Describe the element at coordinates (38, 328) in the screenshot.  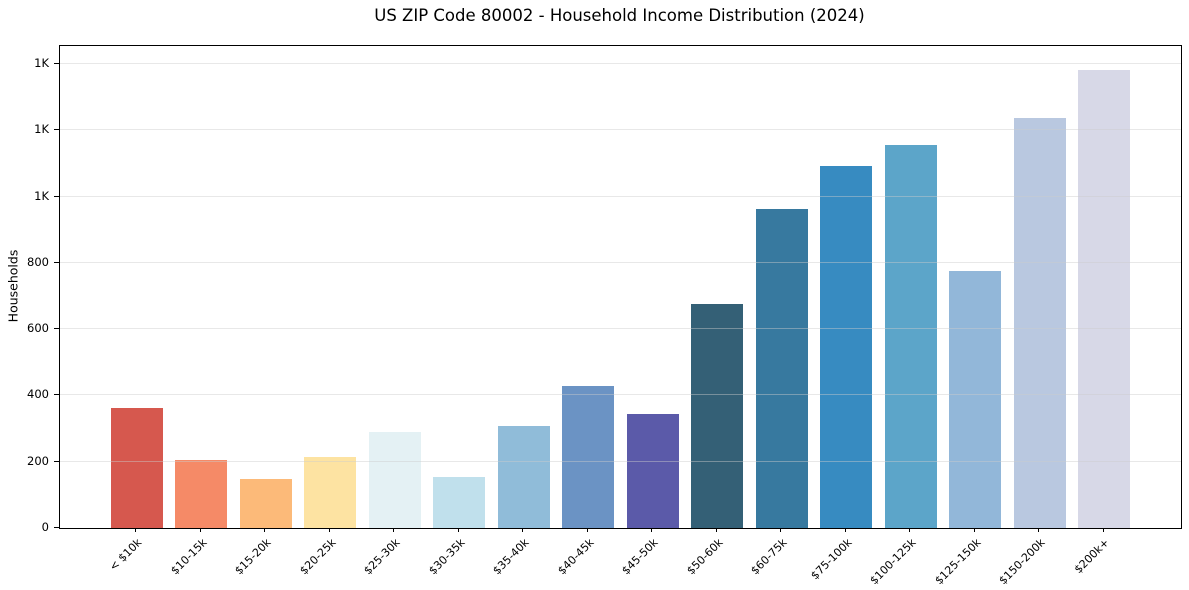
I see `y-tick-label: 600` at that location.